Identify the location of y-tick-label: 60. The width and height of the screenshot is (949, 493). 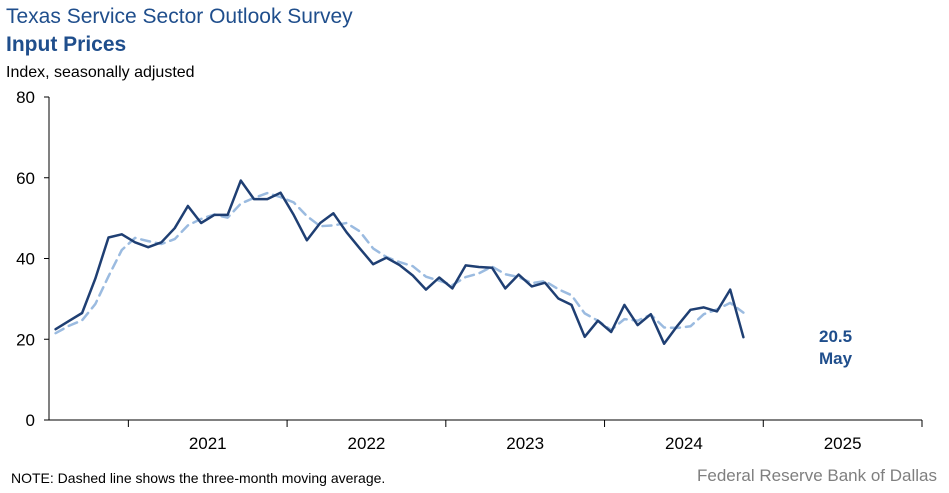
(25, 178).